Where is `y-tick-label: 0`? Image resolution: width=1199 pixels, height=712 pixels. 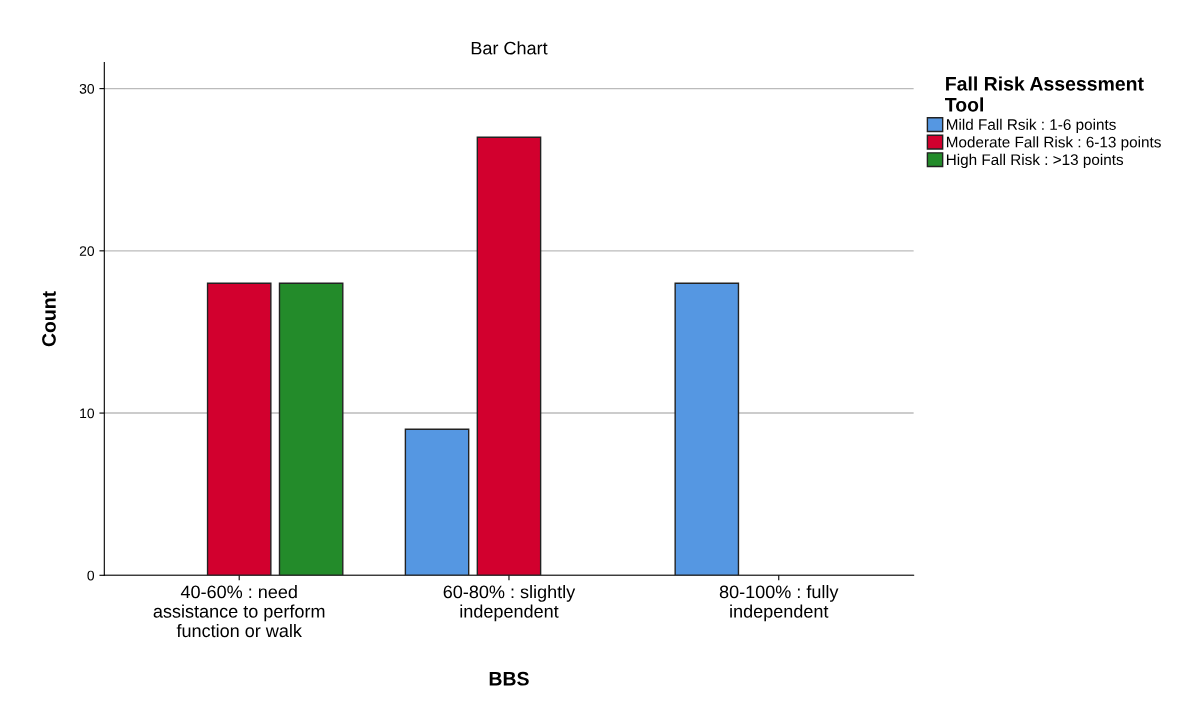
y-tick-label: 0 is located at coordinates (91, 575).